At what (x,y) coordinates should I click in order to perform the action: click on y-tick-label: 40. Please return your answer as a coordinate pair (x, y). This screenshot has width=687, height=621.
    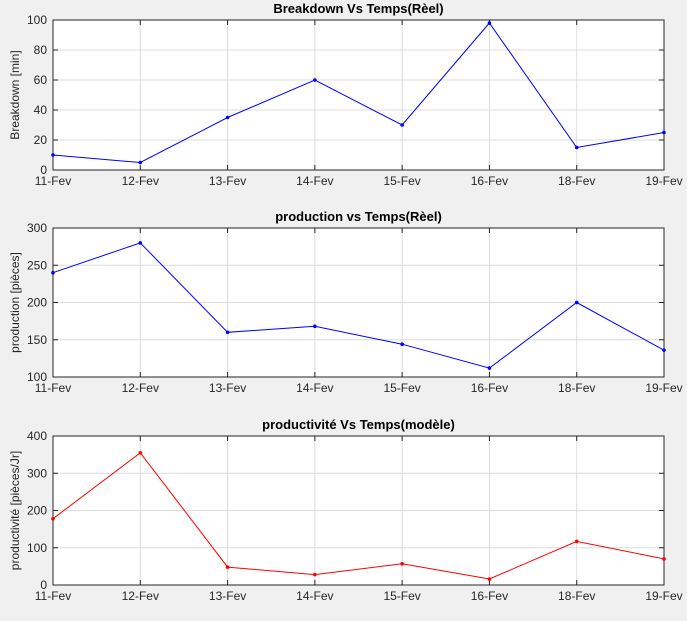
    Looking at the image, I should click on (41, 110).